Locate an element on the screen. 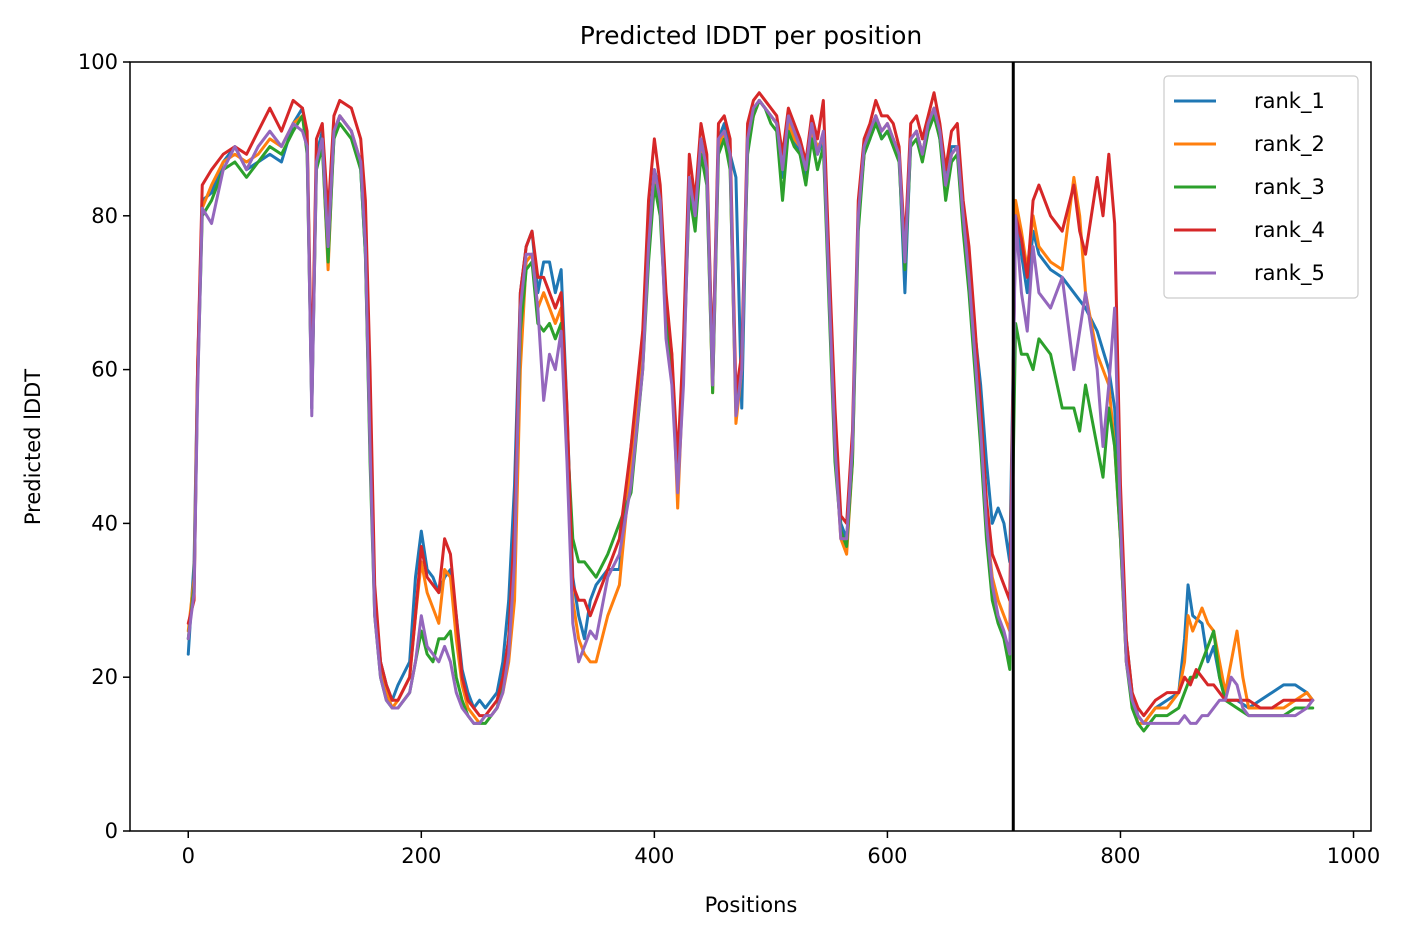 The height and width of the screenshot is (939, 1411). legend-label-rank_5: rank_5 is located at coordinates (1289, 273).